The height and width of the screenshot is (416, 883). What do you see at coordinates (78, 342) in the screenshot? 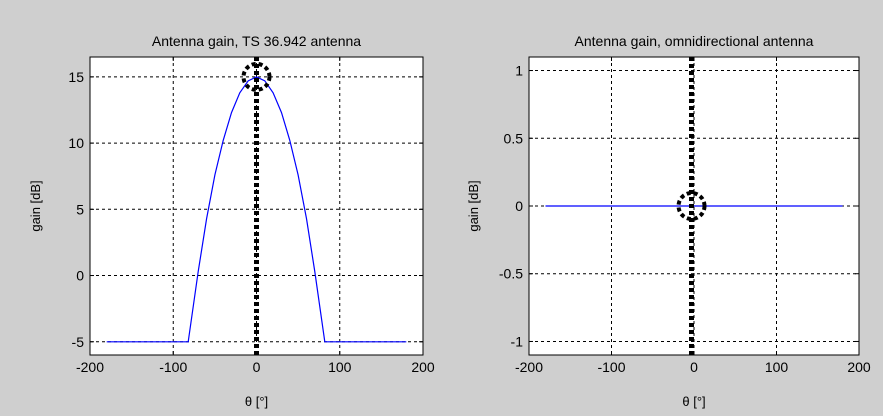
I see `y-tick-label: -5` at bounding box center [78, 342].